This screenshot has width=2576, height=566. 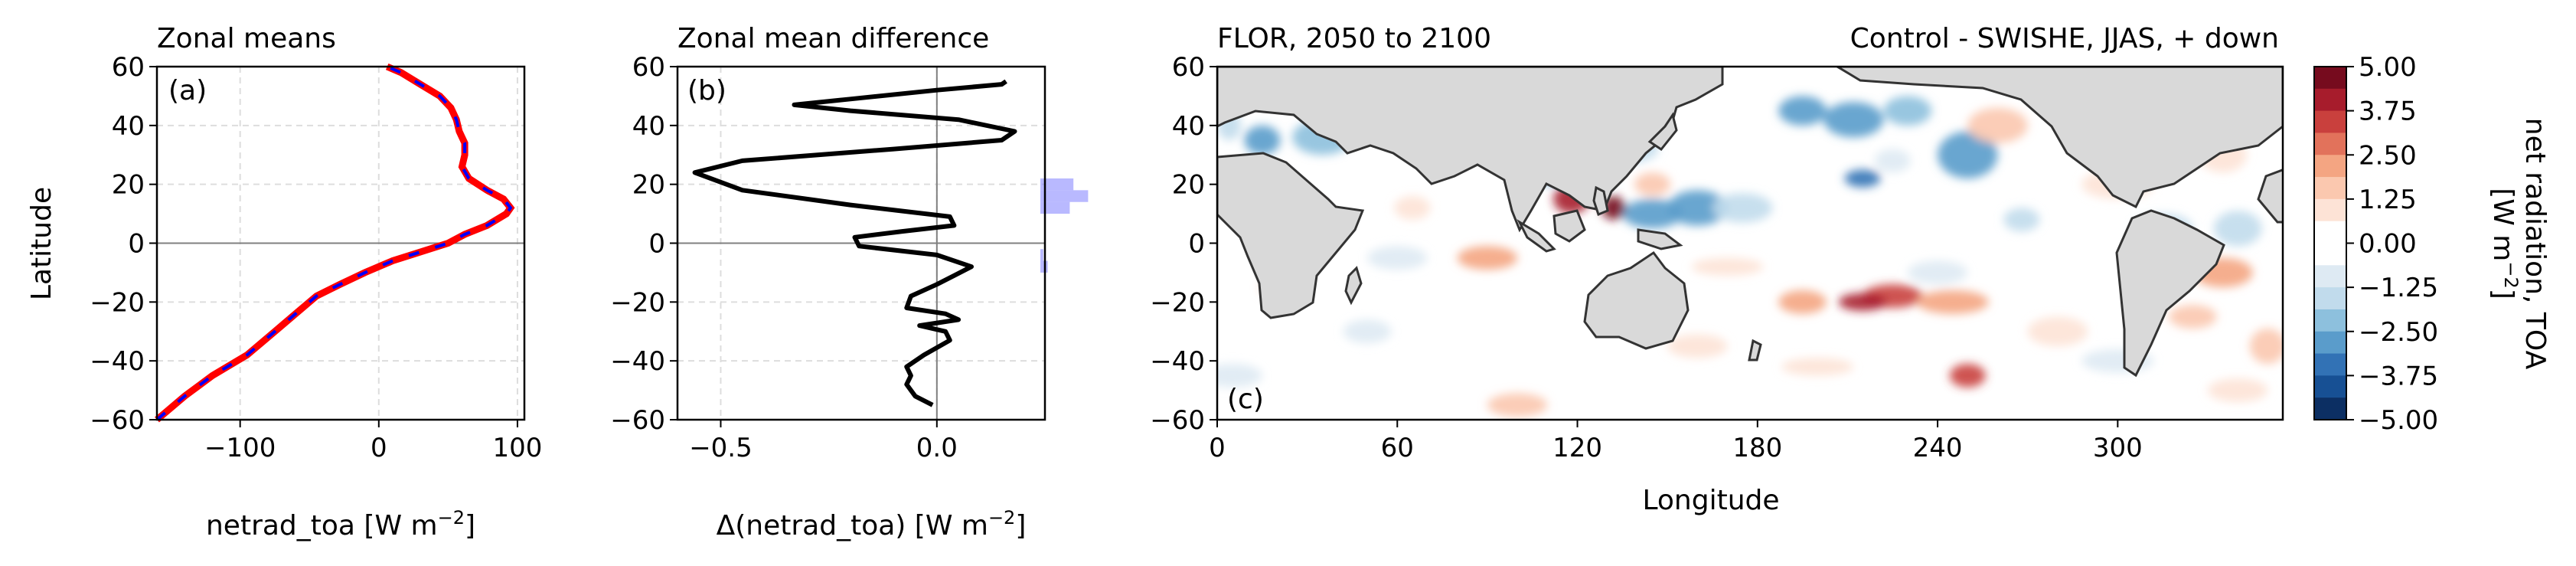 I want to click on continent-north-america, so click(x=2059, y=138).